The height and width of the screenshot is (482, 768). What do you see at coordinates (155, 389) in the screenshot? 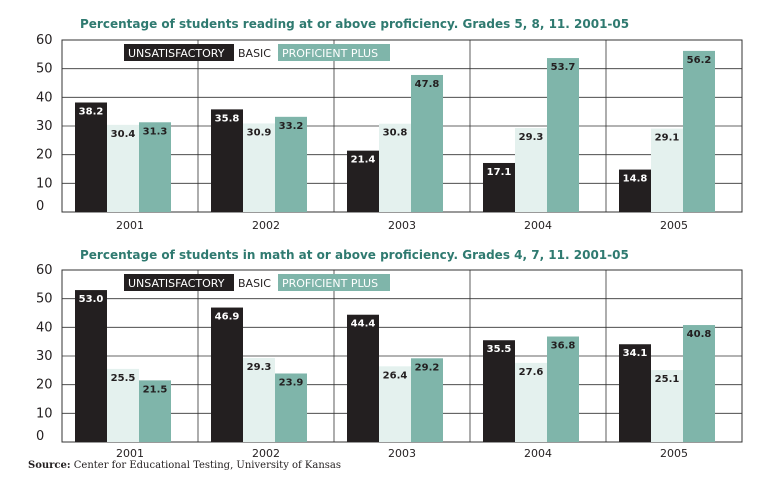
I see `data-label: 21.5` at bounding box center [155, 389].